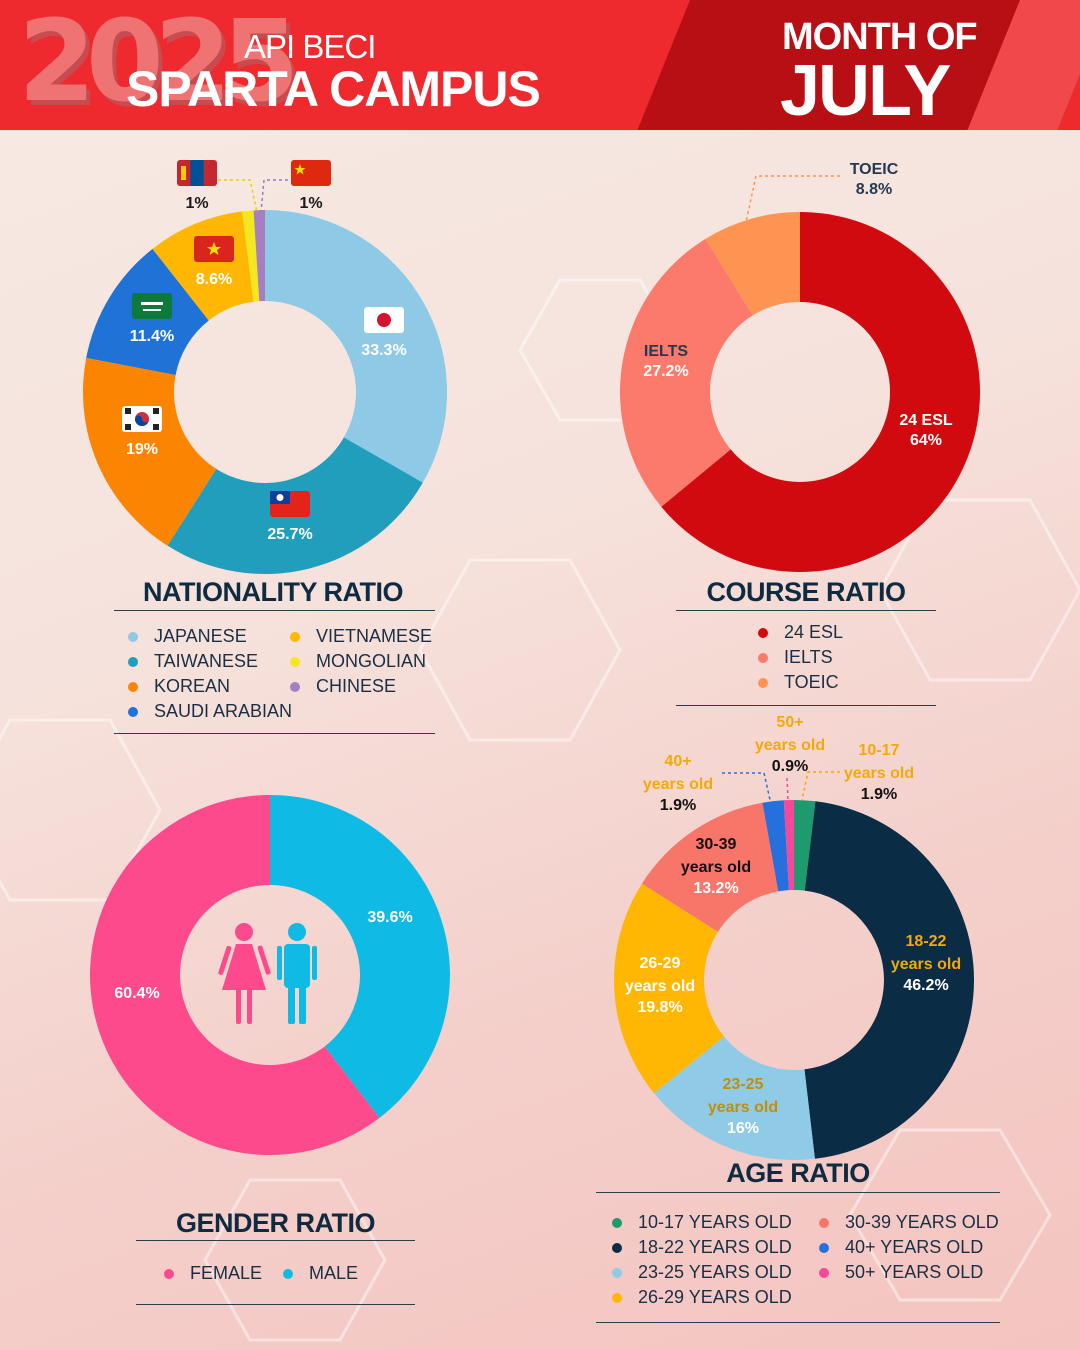 The image size is (1080, 1350). What do you see at coordinates (159, 63) in the screenshot?
I see `year-watermark: 2025` at bounding box center [159, 63].